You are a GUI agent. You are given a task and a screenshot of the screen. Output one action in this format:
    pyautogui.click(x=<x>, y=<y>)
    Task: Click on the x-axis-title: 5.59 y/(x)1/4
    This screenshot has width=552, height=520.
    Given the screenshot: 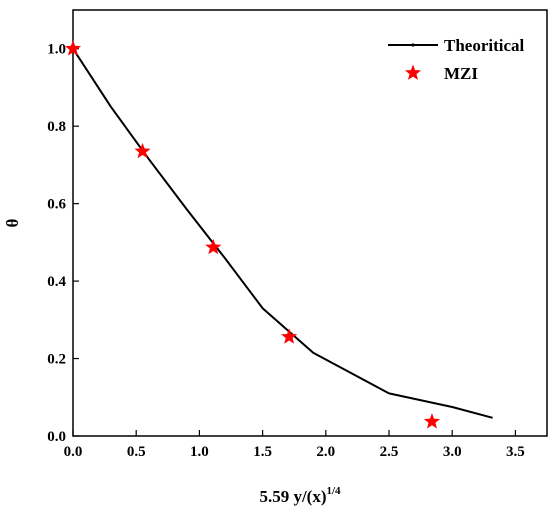 What is the action you would take?
    pyautogui.click(x=300, y=495)
    